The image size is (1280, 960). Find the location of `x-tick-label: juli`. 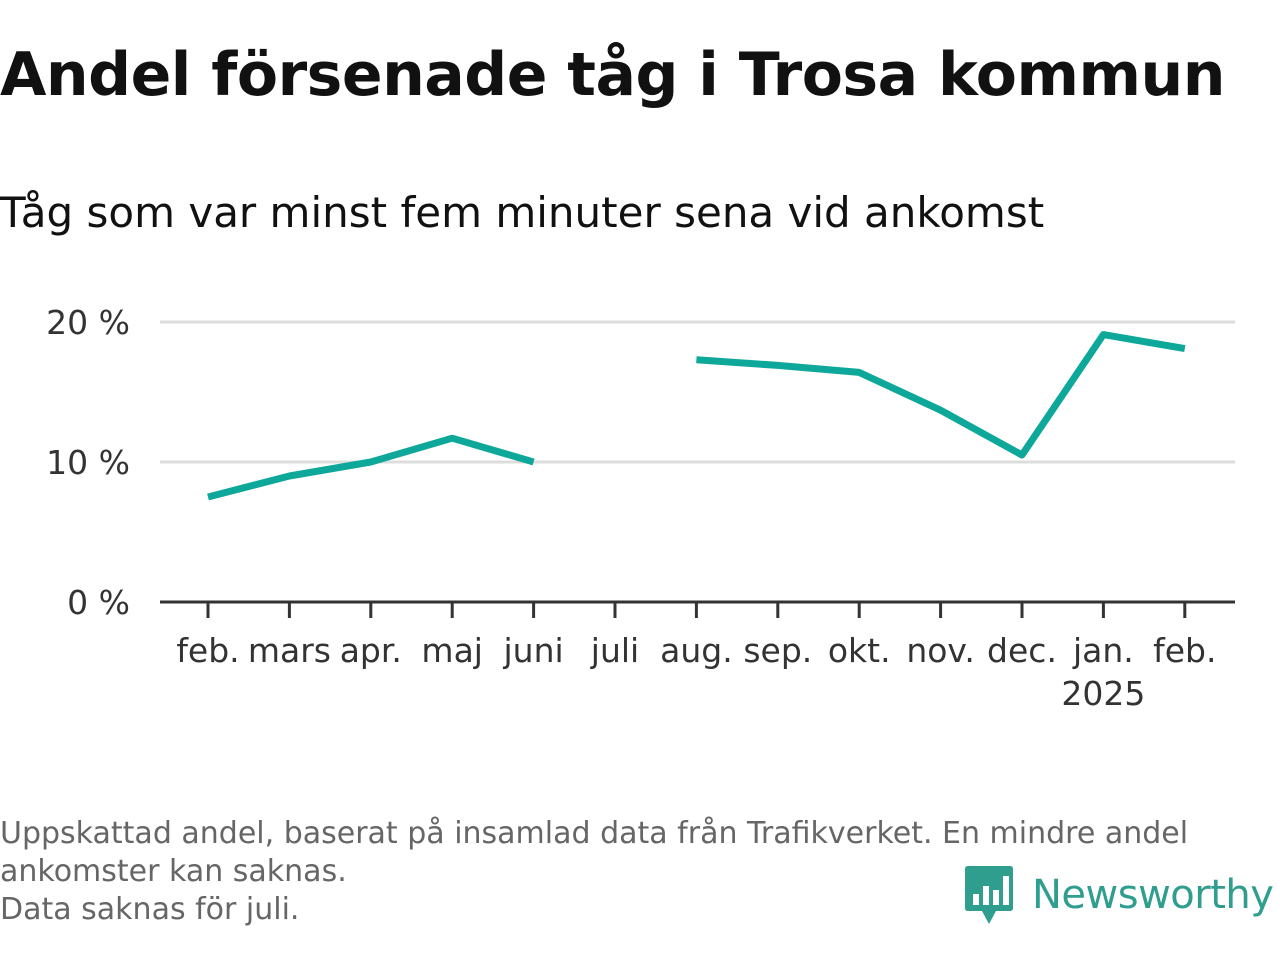

x-tick-label: juli is located at coordinates (614, 650).